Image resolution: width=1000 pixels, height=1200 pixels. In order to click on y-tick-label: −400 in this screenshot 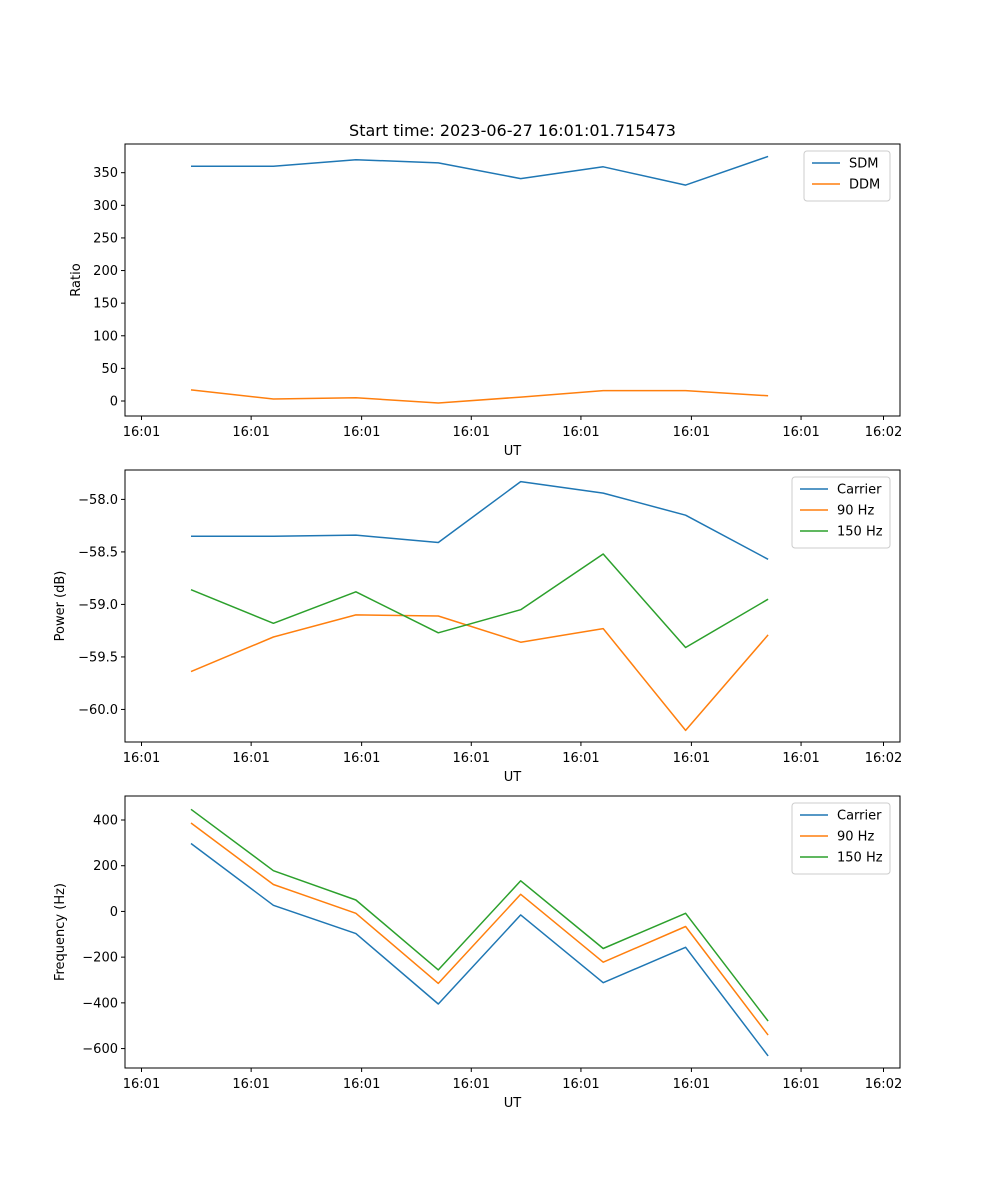, I will do `click(100, 1003)`.